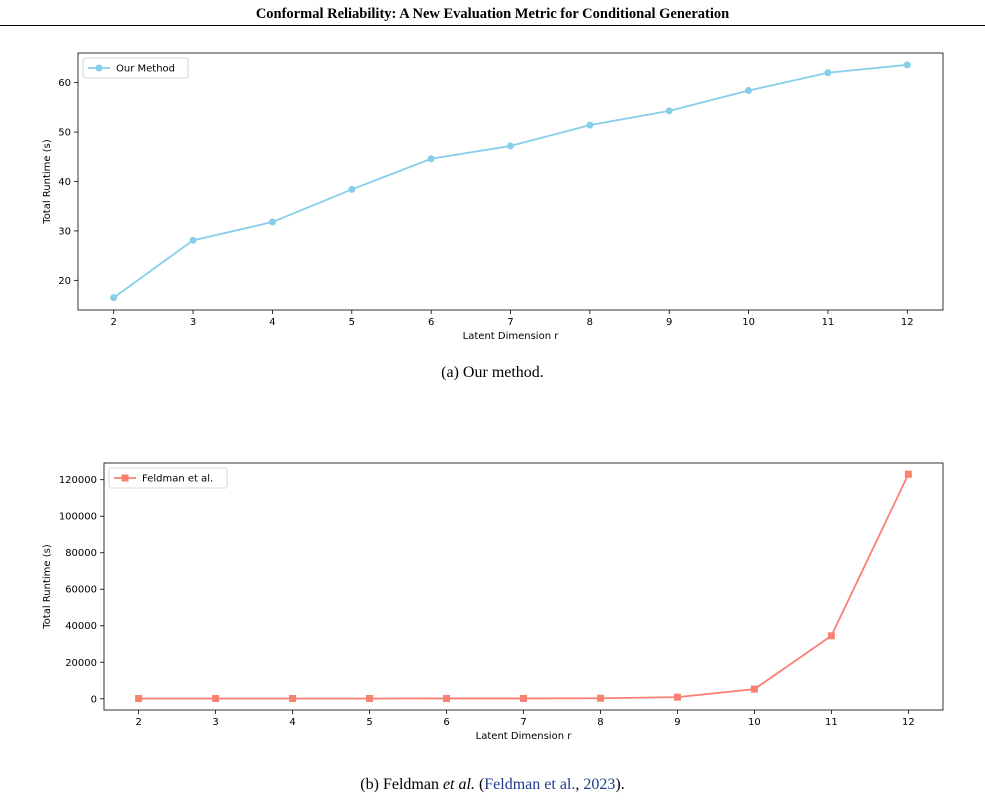  Describe the element at coordinates (94, 699) in the screenshot. I see `y-tick-label: 0` at that location.